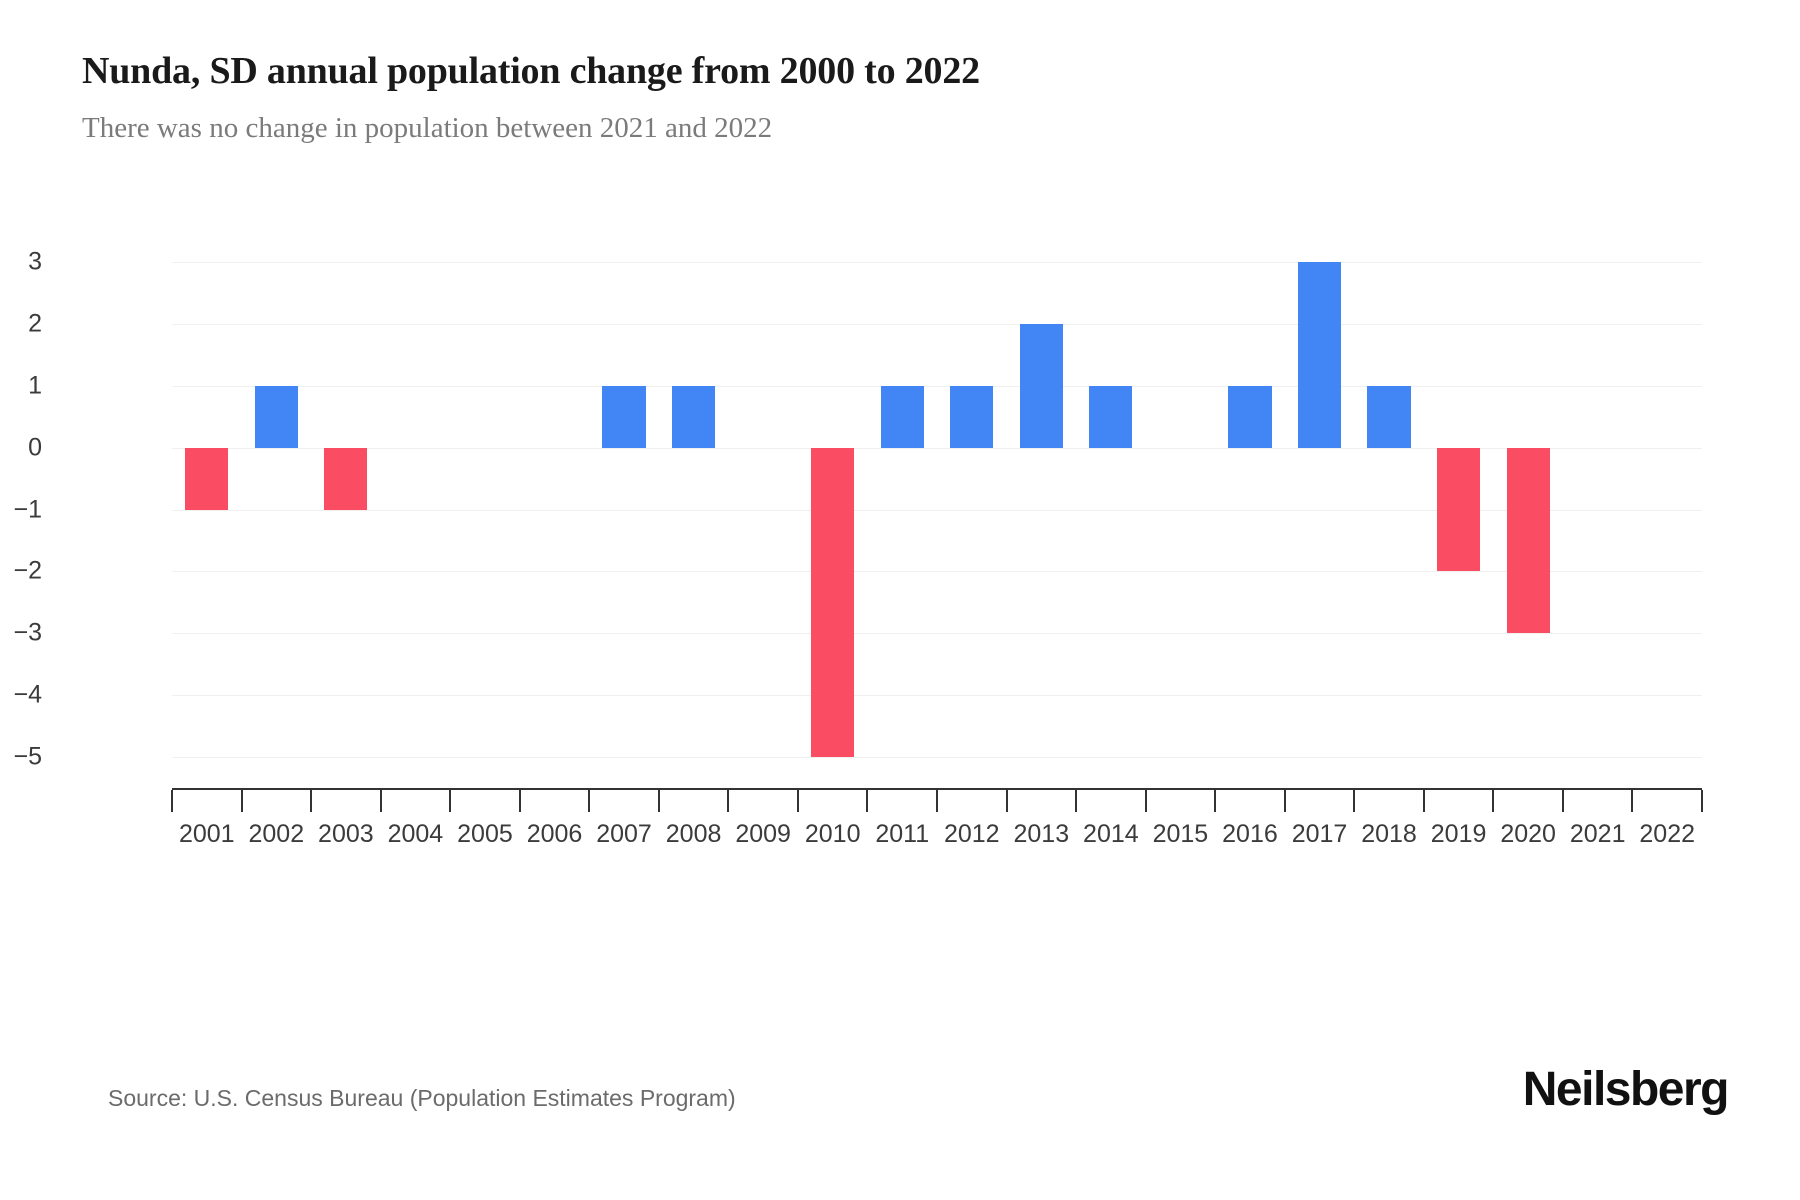 This screenshot has width=1800, height=1200. What do you see at coordinates (1111, 834) in the screenshot?
I see `x-axis-label-2014: 2014` at bounding box center [1111, 834].